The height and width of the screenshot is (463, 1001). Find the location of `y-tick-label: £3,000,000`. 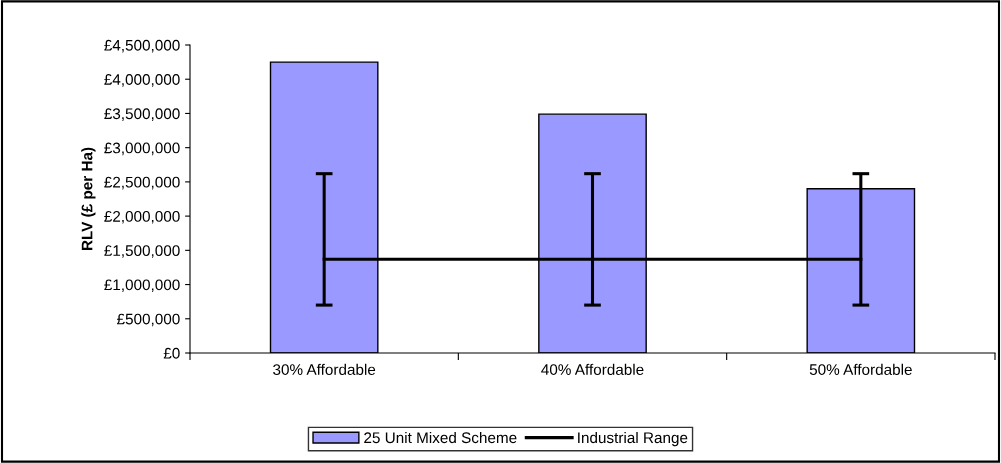

y-tick-label: £3,000,000 is located at coordinates (142, 149).